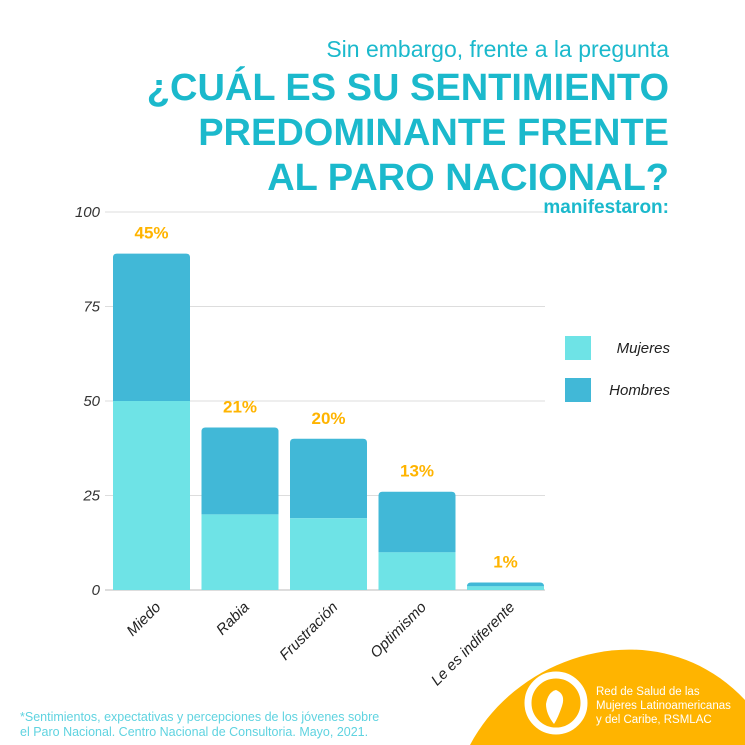  I want to click on y-tick-label: 0, so click(96, 590).